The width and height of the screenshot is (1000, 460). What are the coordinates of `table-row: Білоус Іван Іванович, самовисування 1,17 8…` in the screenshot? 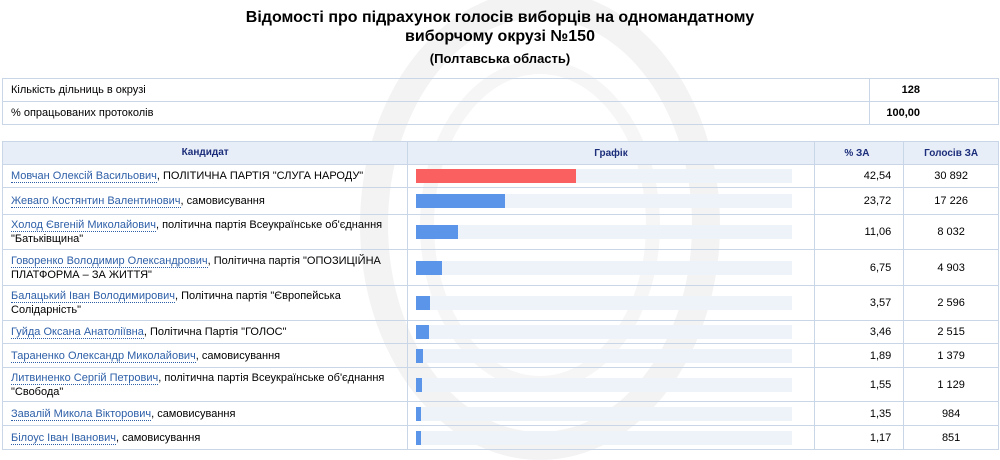 It's located at (500, 437).